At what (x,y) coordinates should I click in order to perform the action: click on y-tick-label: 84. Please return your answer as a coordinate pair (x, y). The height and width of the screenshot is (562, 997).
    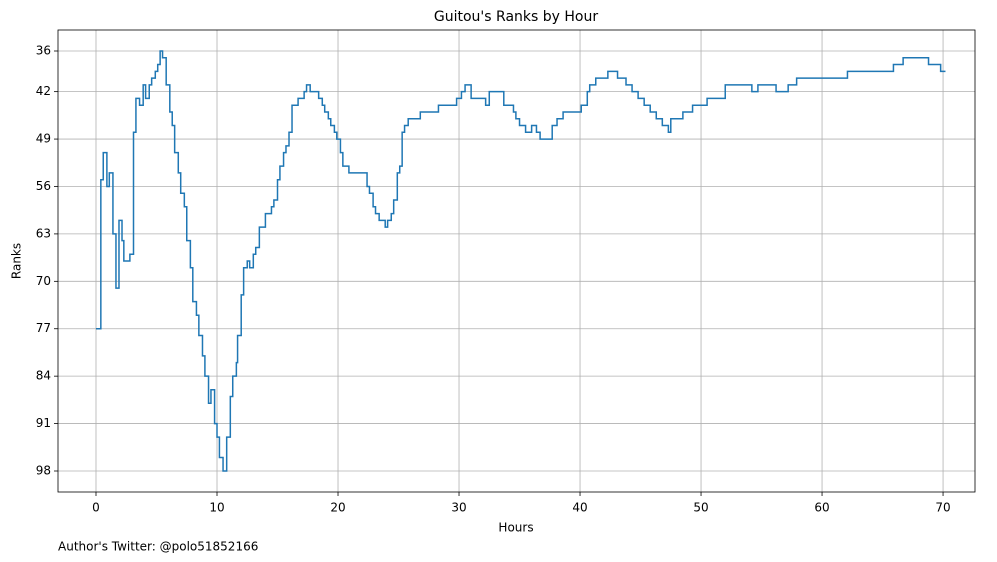
    Looking at the image, I should click on (43, 376).